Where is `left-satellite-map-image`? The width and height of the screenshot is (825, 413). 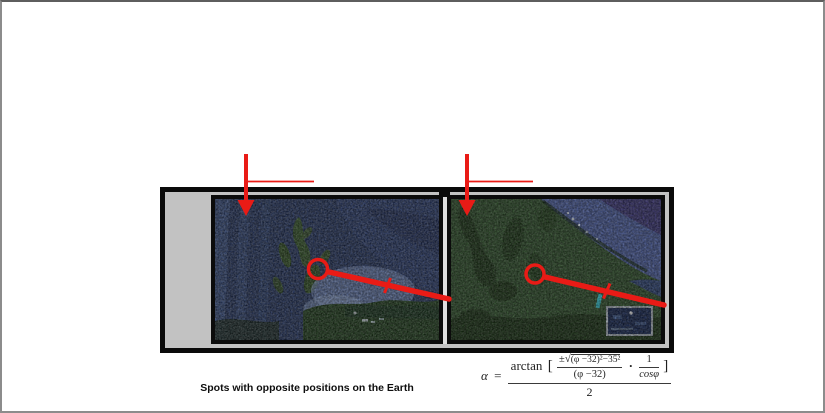 left-satellite-map-image is located at coordinates (327, 269).